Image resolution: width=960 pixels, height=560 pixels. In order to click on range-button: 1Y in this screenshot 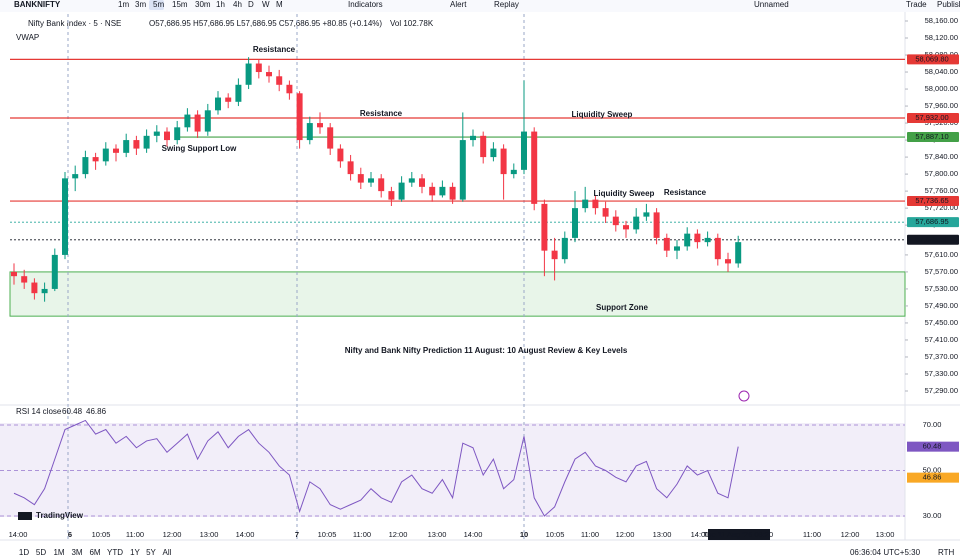, I will do `click(135, 552)`.